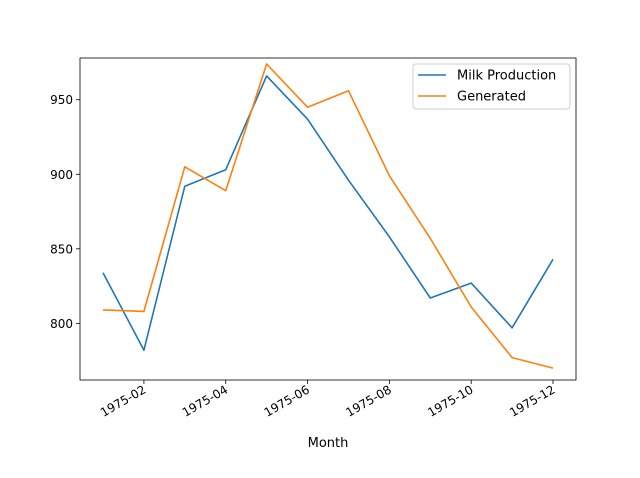  Describe the element at coordinates (287, 400) in the screenshot. I see `x-tick-label: 1975-06` at that location.